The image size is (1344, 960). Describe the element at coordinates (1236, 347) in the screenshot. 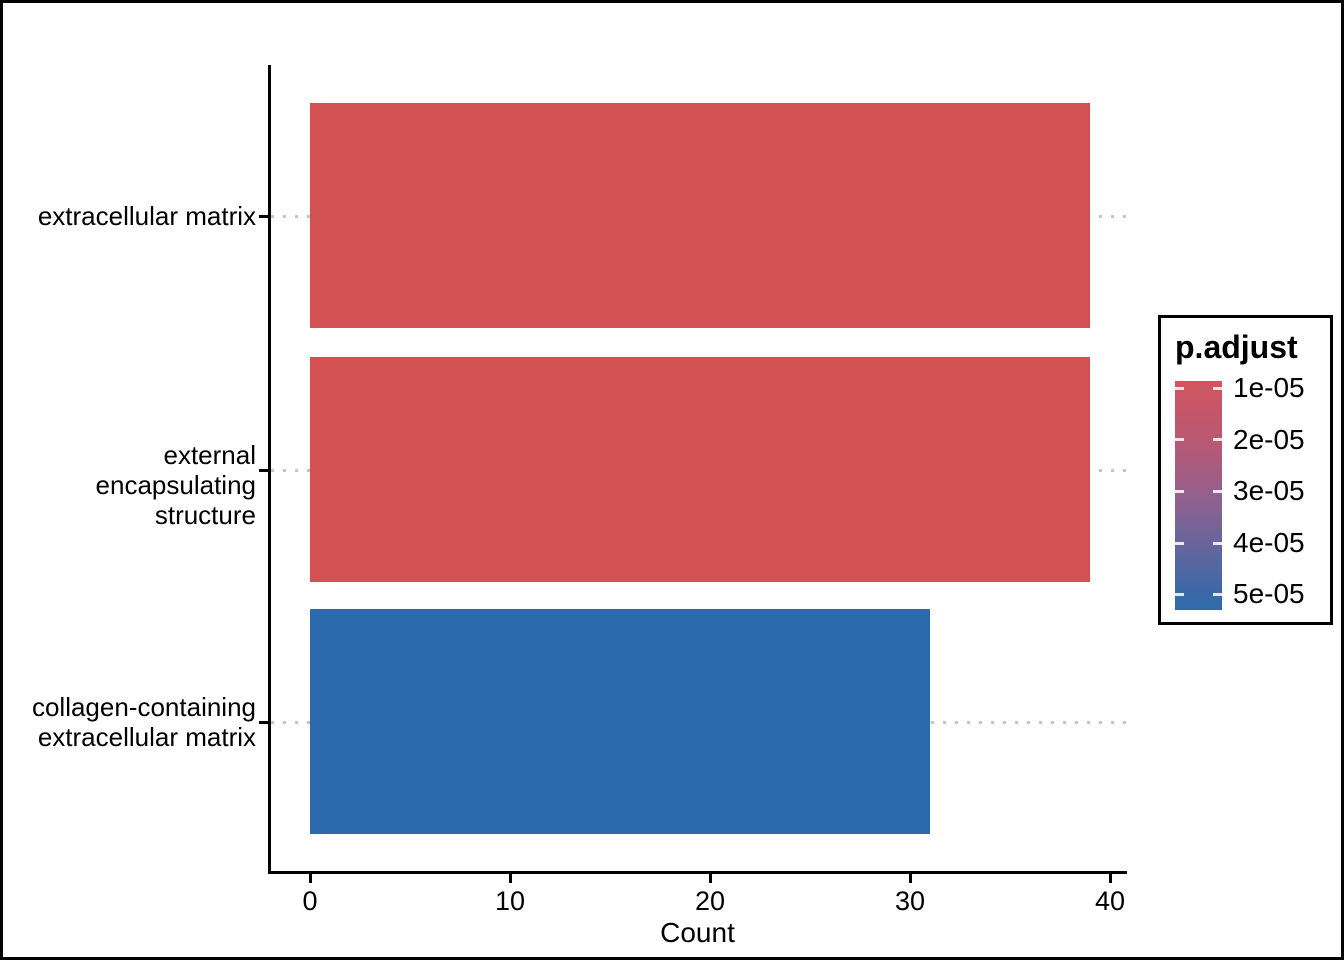

I see `legend-title: p.adjust` at that location.